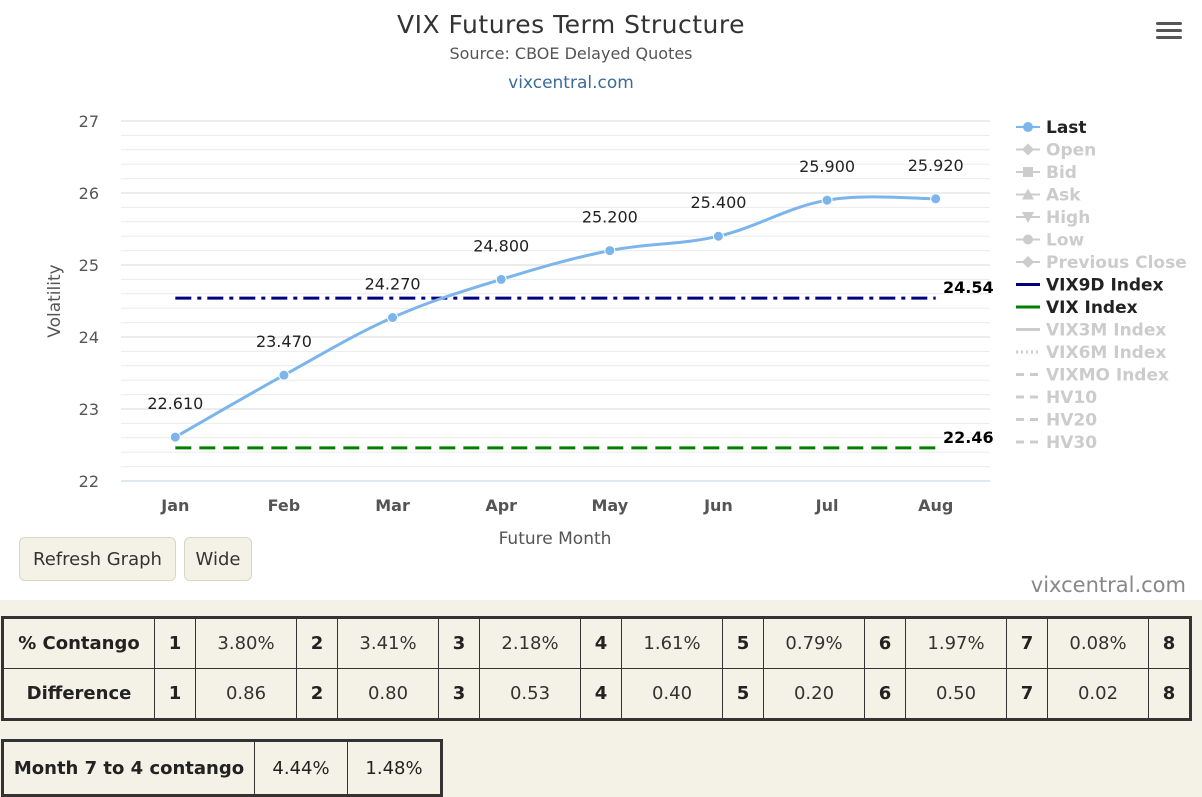  What do you see at coordinates (501, 505) in the screenshot?
I see `x-tick-label: Apr` at bounding box center [501, 505].